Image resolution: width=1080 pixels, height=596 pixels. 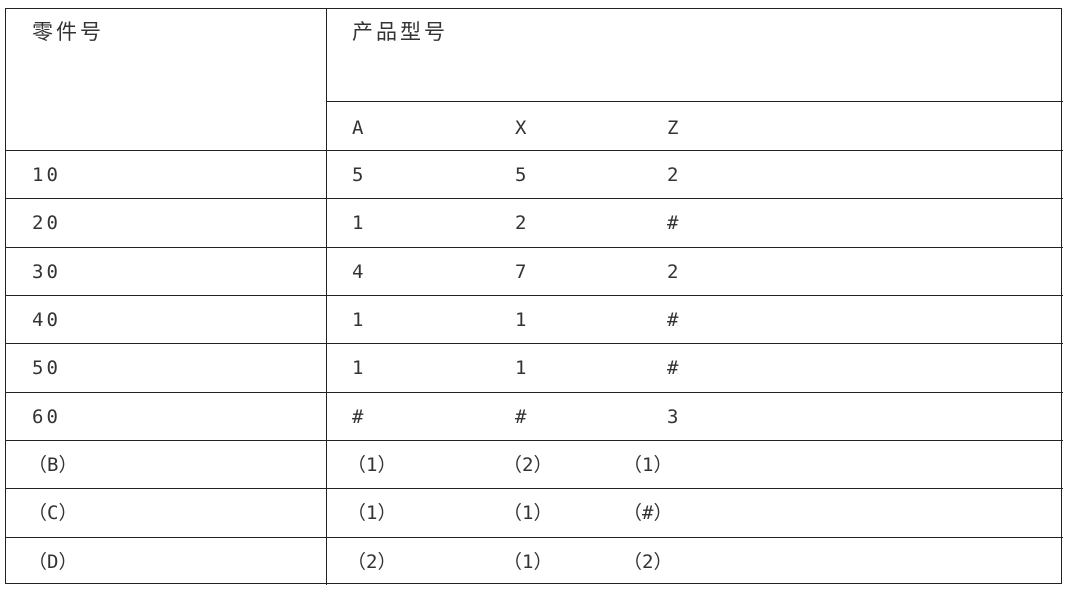 What do you see at coordinates (46, 417) in the screenshot?
I see `part-number-cell: 60` at bounding box center [46, 417].